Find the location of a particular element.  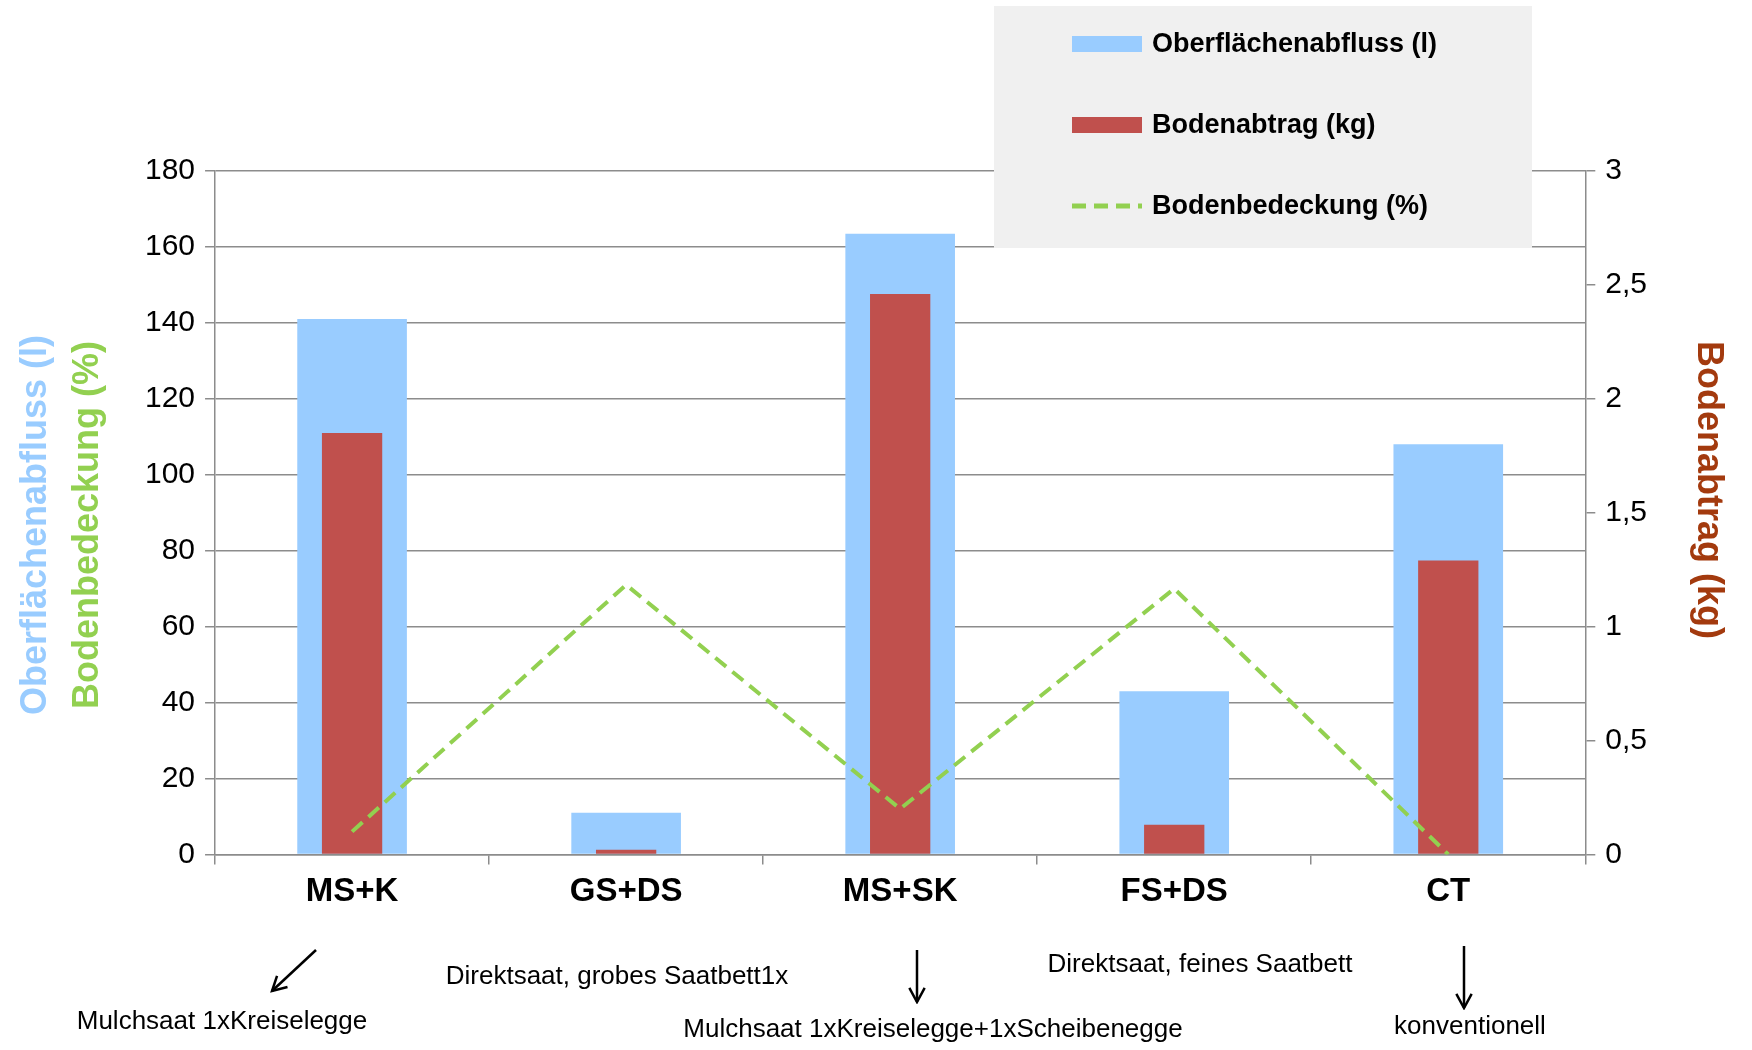

y-axis-title: Oberflächenabfluss (l) Bodenbedeckung (%) is located at coordinates (59, 525).